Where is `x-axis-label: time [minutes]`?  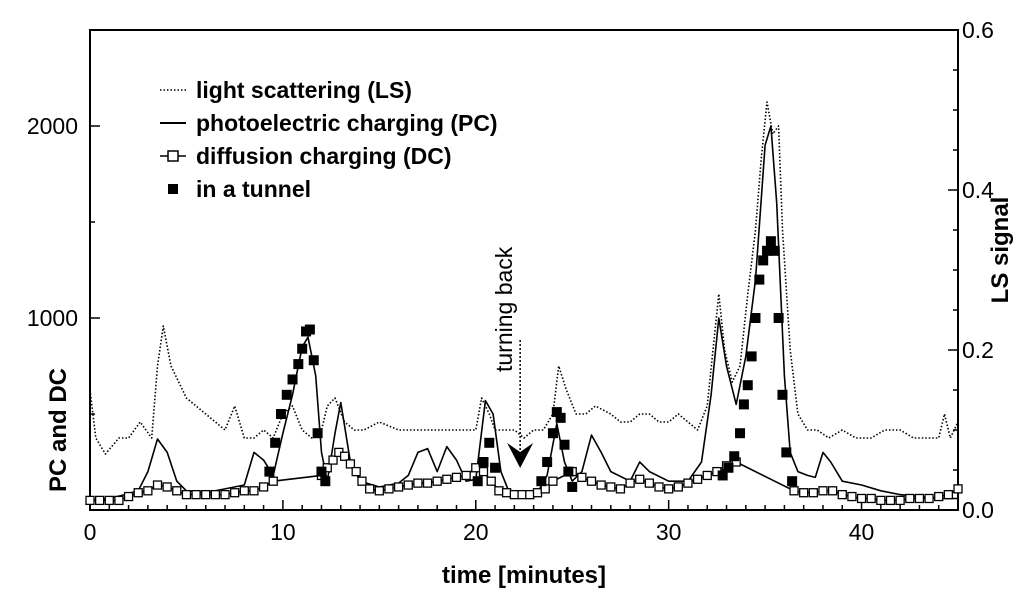
x-axis-label: time [minutes] is located at coordinates (524, 575).